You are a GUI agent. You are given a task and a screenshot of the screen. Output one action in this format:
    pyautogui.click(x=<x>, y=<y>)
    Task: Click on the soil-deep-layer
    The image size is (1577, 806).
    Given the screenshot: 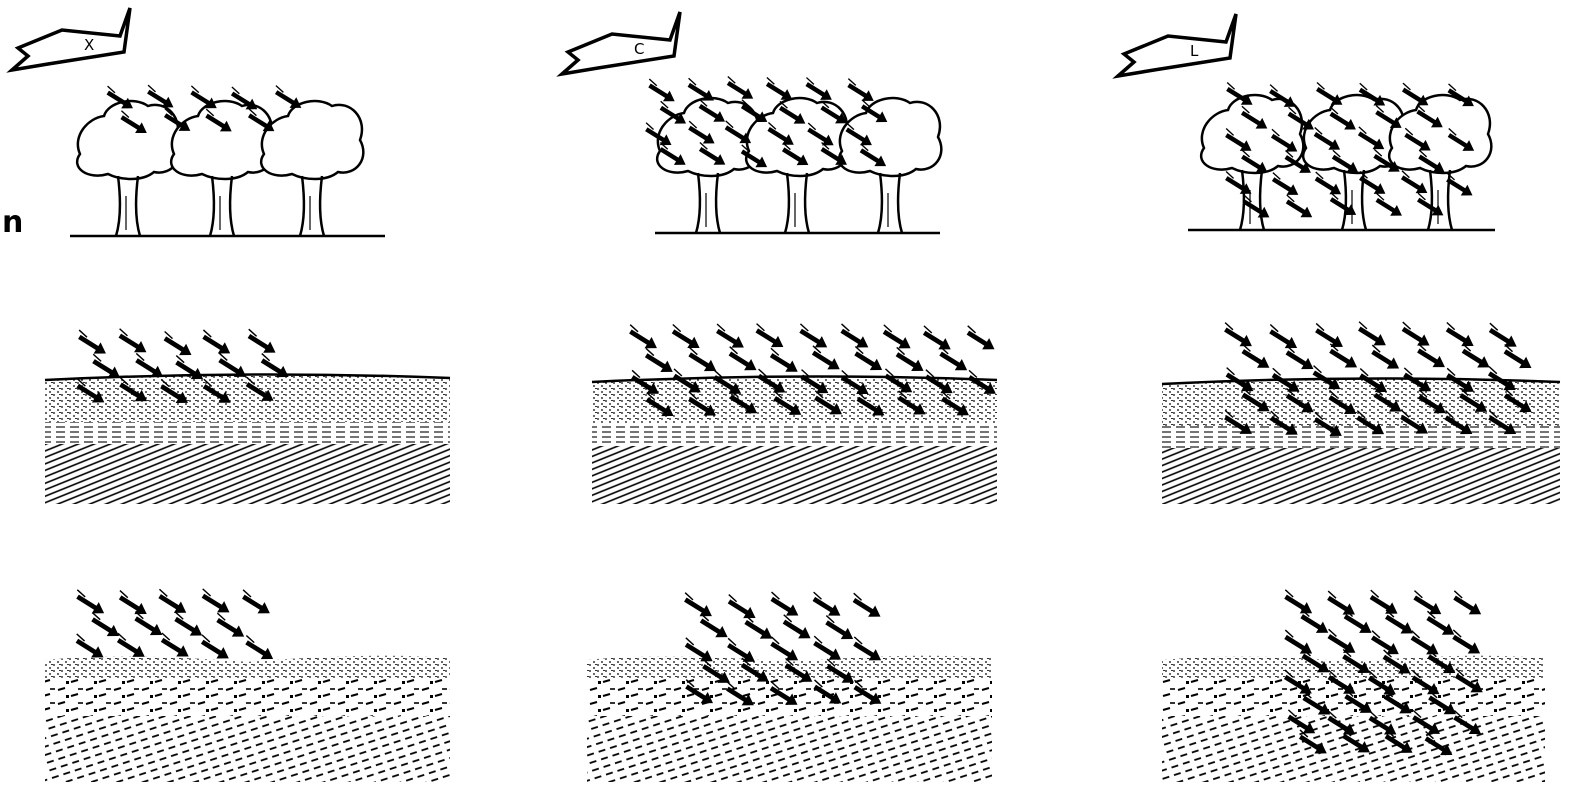 What is the action you would take?
    pyautogui.click(x=794, y=475)
    